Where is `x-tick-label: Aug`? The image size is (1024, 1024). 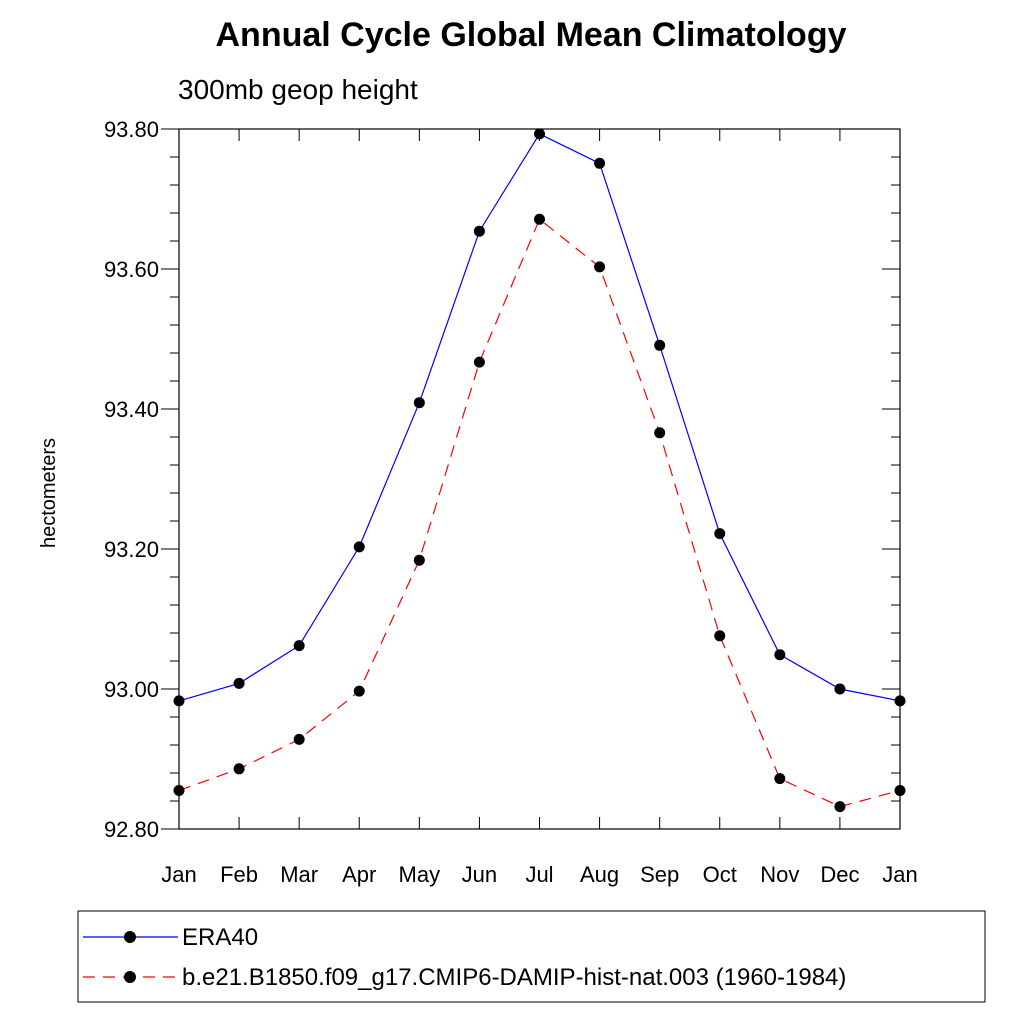 x-tick-label: Aug is located at coordinates (599, 874).